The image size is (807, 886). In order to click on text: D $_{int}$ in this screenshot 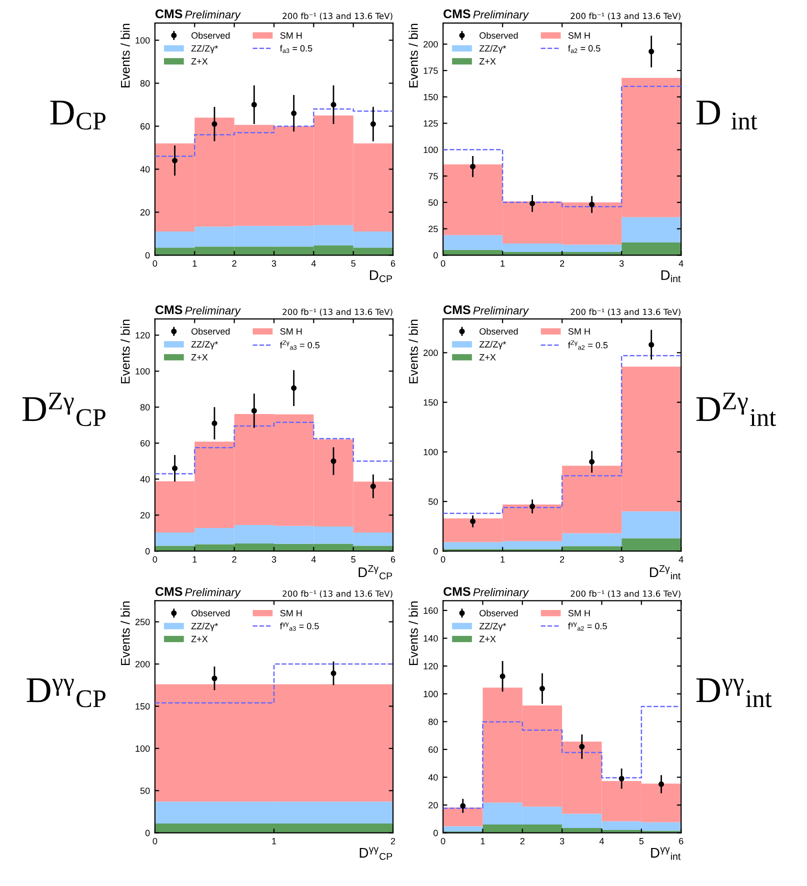, I will do `click(727, 115)`.